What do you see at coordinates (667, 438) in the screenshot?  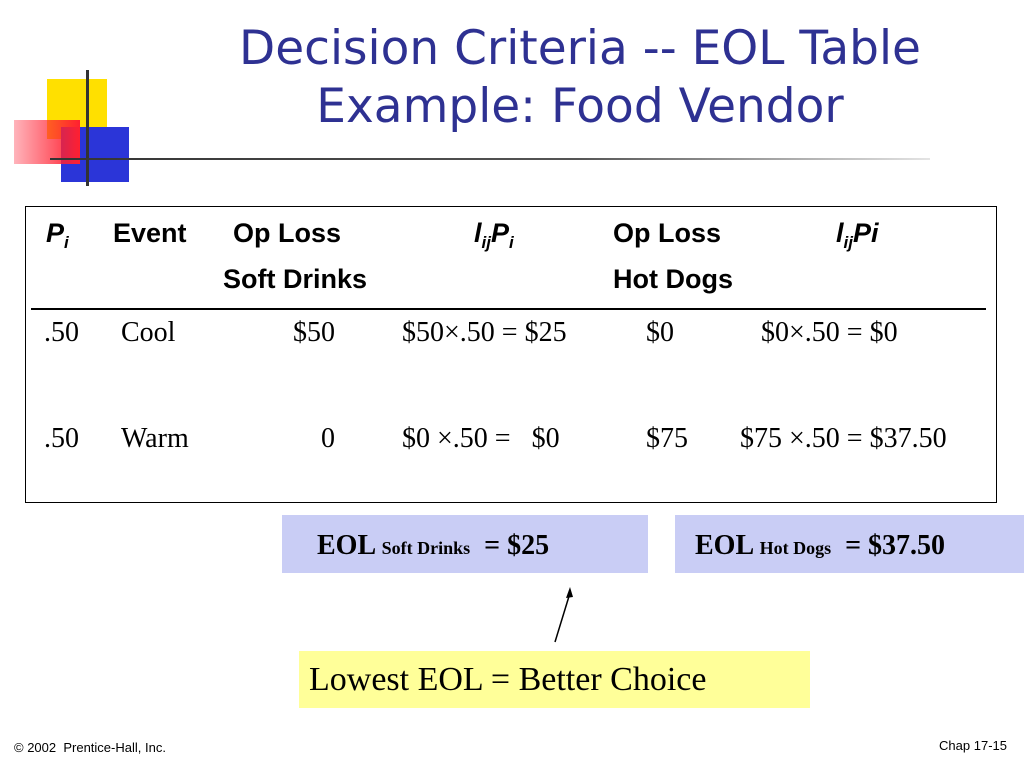 I see `row2-oploss-hot: $75` at bounding box center [667, 438].